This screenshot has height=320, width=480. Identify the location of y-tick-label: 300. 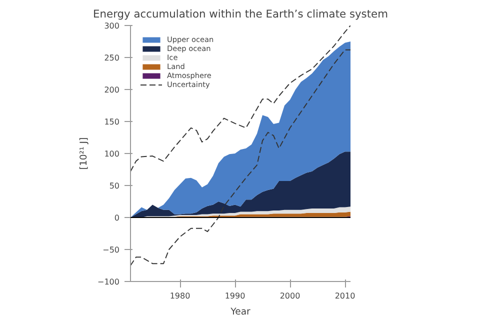
(112, 26).